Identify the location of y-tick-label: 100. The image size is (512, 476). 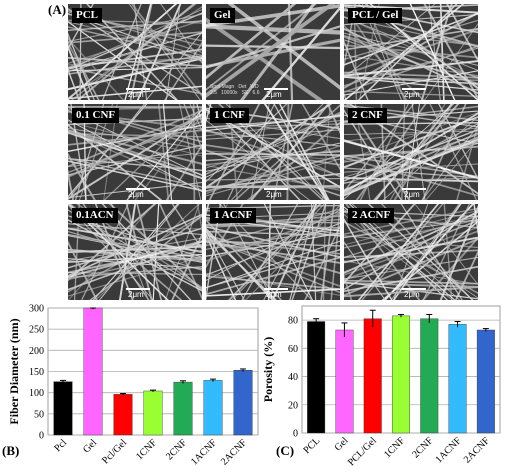
(36, 393).